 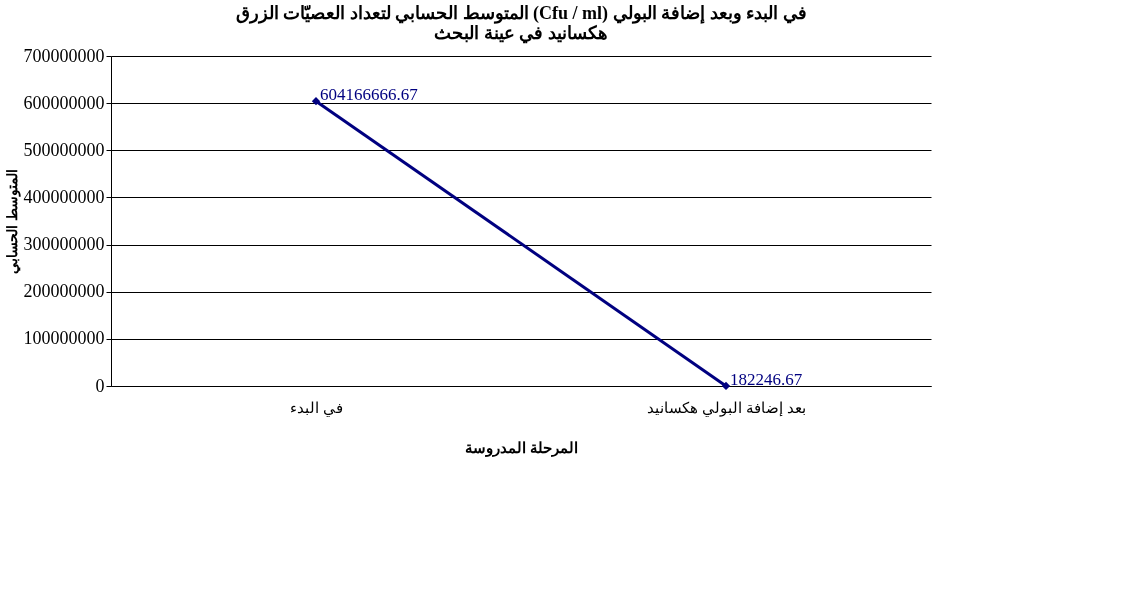 I want to click on y-tick-label: 100000000, so click(x=64, y=338).